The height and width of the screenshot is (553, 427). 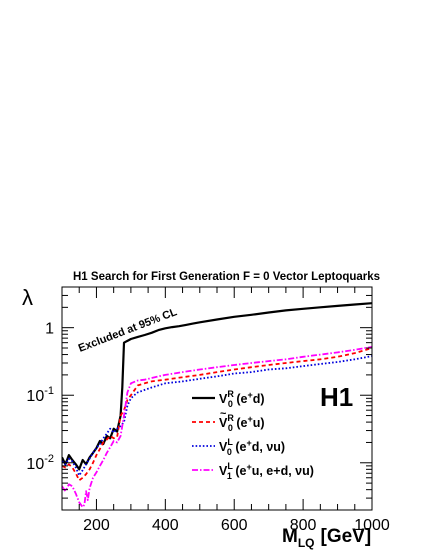 I want to click on y-tick-label: 10⁻², so click(x=40, y=463).